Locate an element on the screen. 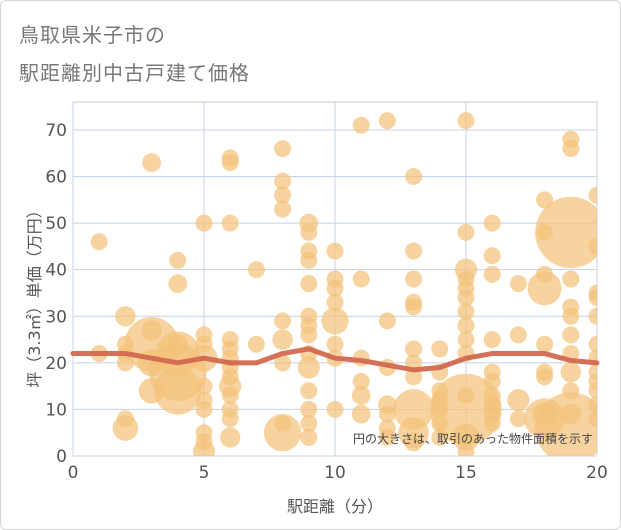 The width and height of the screenshot is (621, 530). trend-line is located at coordinates (335, 359).